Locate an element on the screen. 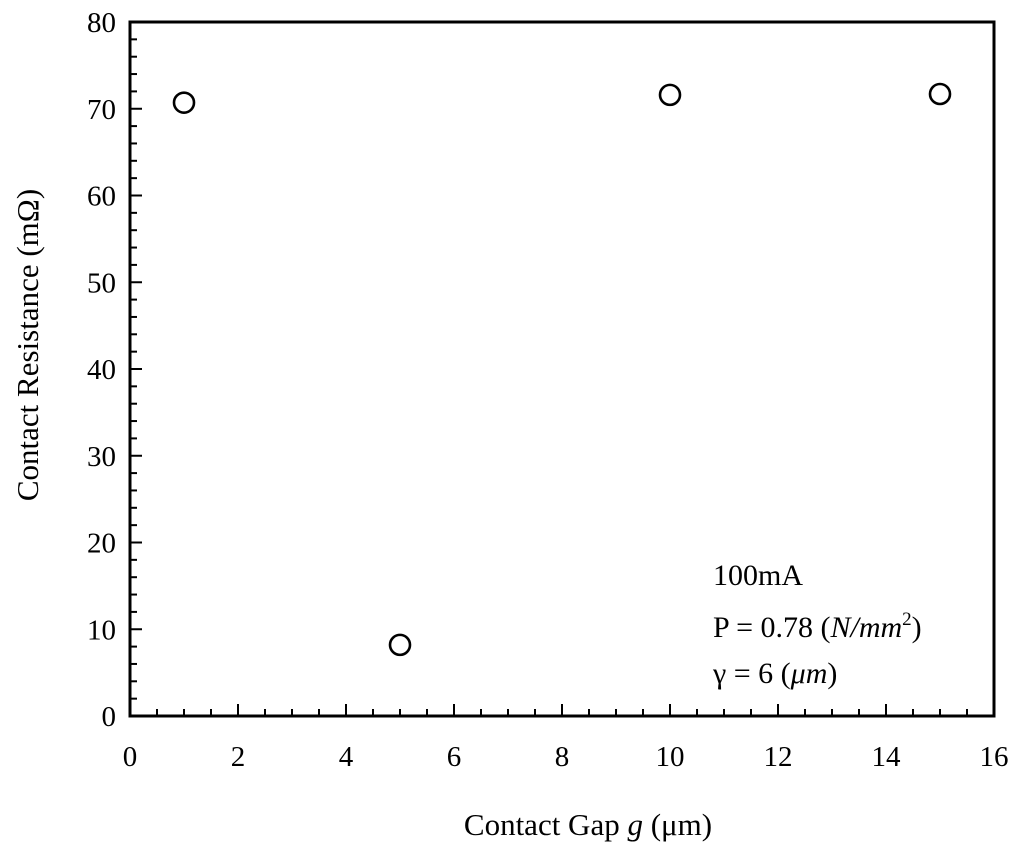 This screenshot has height=860, width=1024. x-tick-label: 12 is located at coordinates (778, 757).